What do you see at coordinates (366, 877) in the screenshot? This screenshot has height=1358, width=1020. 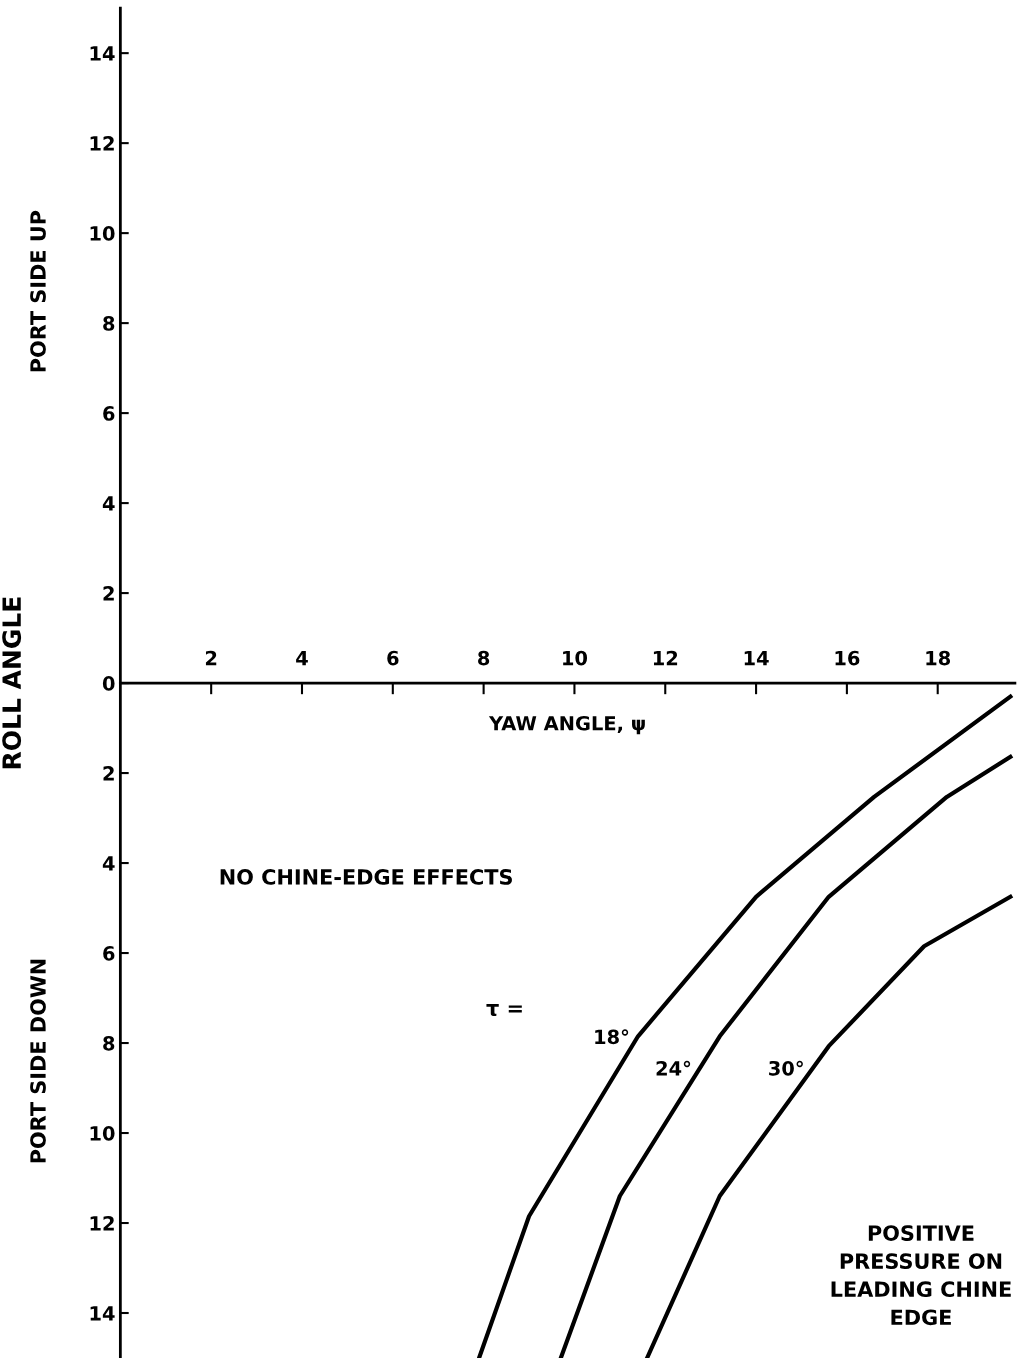 I see `annotation: NO CHINE-EDGE EFFECTS` at bounding box center [366, 877].